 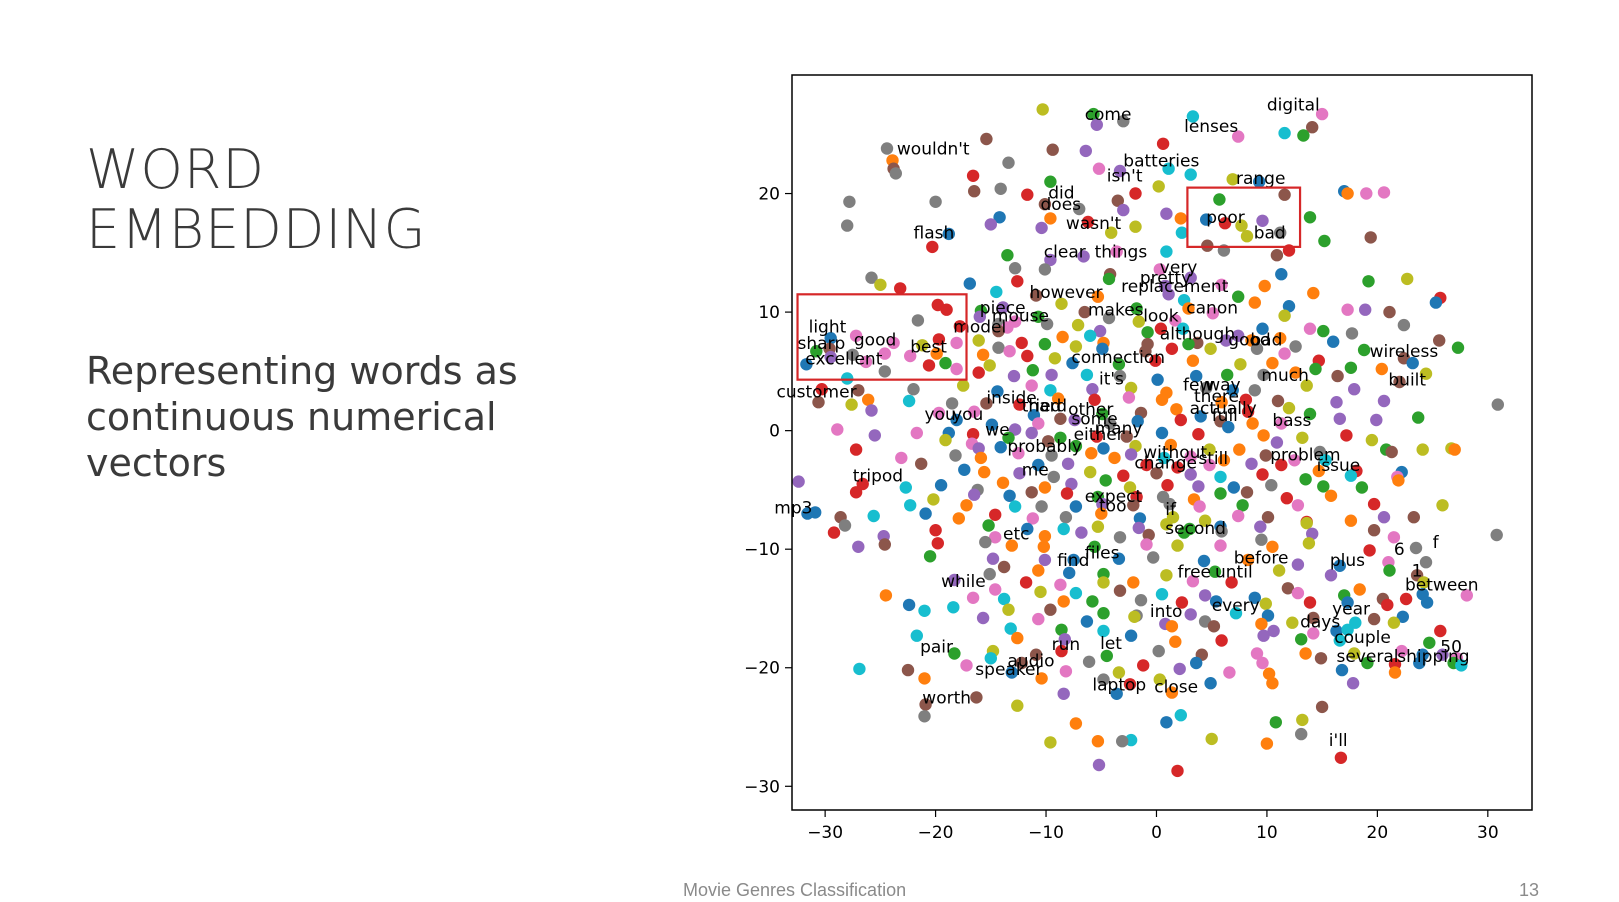 What do you see at coordinates (1108, 115) in the screenshot?
I see `word-label: come` at bounding box center [1108, 115].